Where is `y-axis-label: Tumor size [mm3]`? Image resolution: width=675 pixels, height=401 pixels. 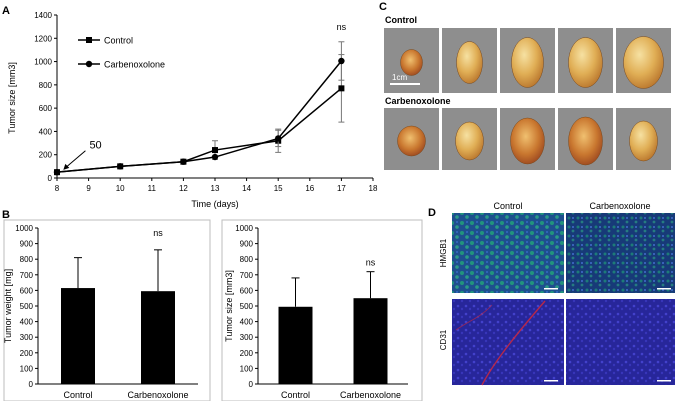 y-axis-label: Tumor size [mm3] is located at coordinates (12, 98).